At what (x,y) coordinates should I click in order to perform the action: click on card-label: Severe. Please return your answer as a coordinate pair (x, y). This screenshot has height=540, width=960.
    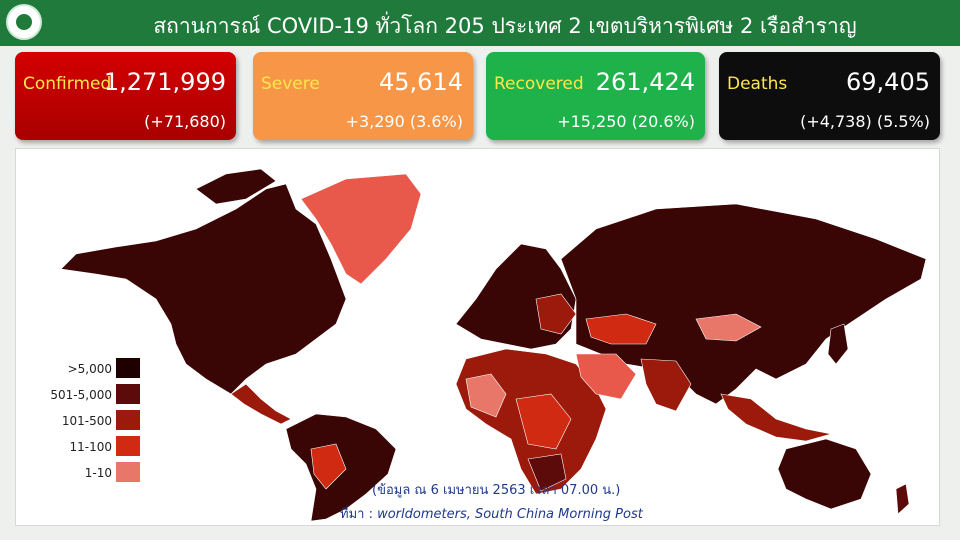
    Looking at the image, I should click on (290, 84).